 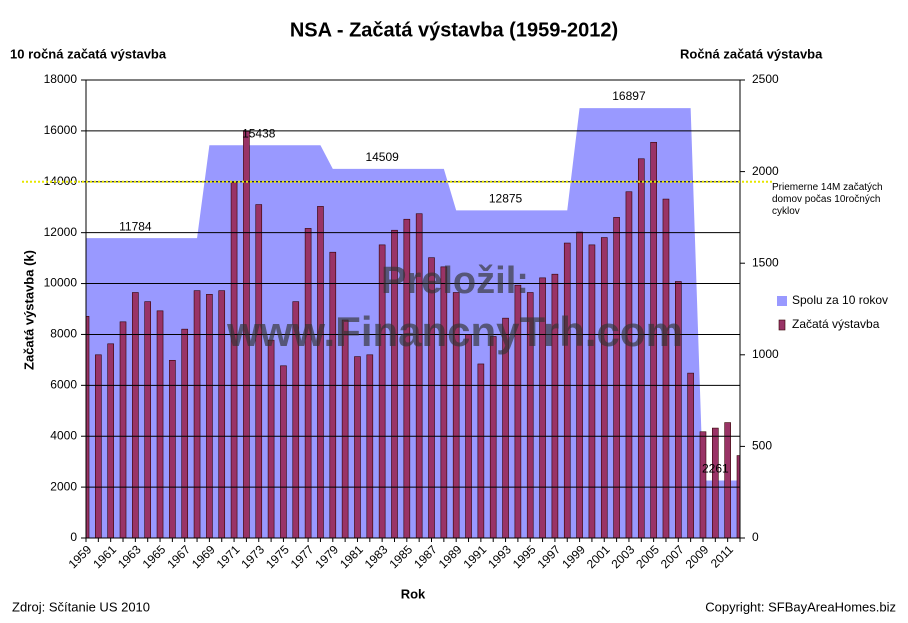 I want to click on y-tick-label: 0, so click(x=73, y=537).